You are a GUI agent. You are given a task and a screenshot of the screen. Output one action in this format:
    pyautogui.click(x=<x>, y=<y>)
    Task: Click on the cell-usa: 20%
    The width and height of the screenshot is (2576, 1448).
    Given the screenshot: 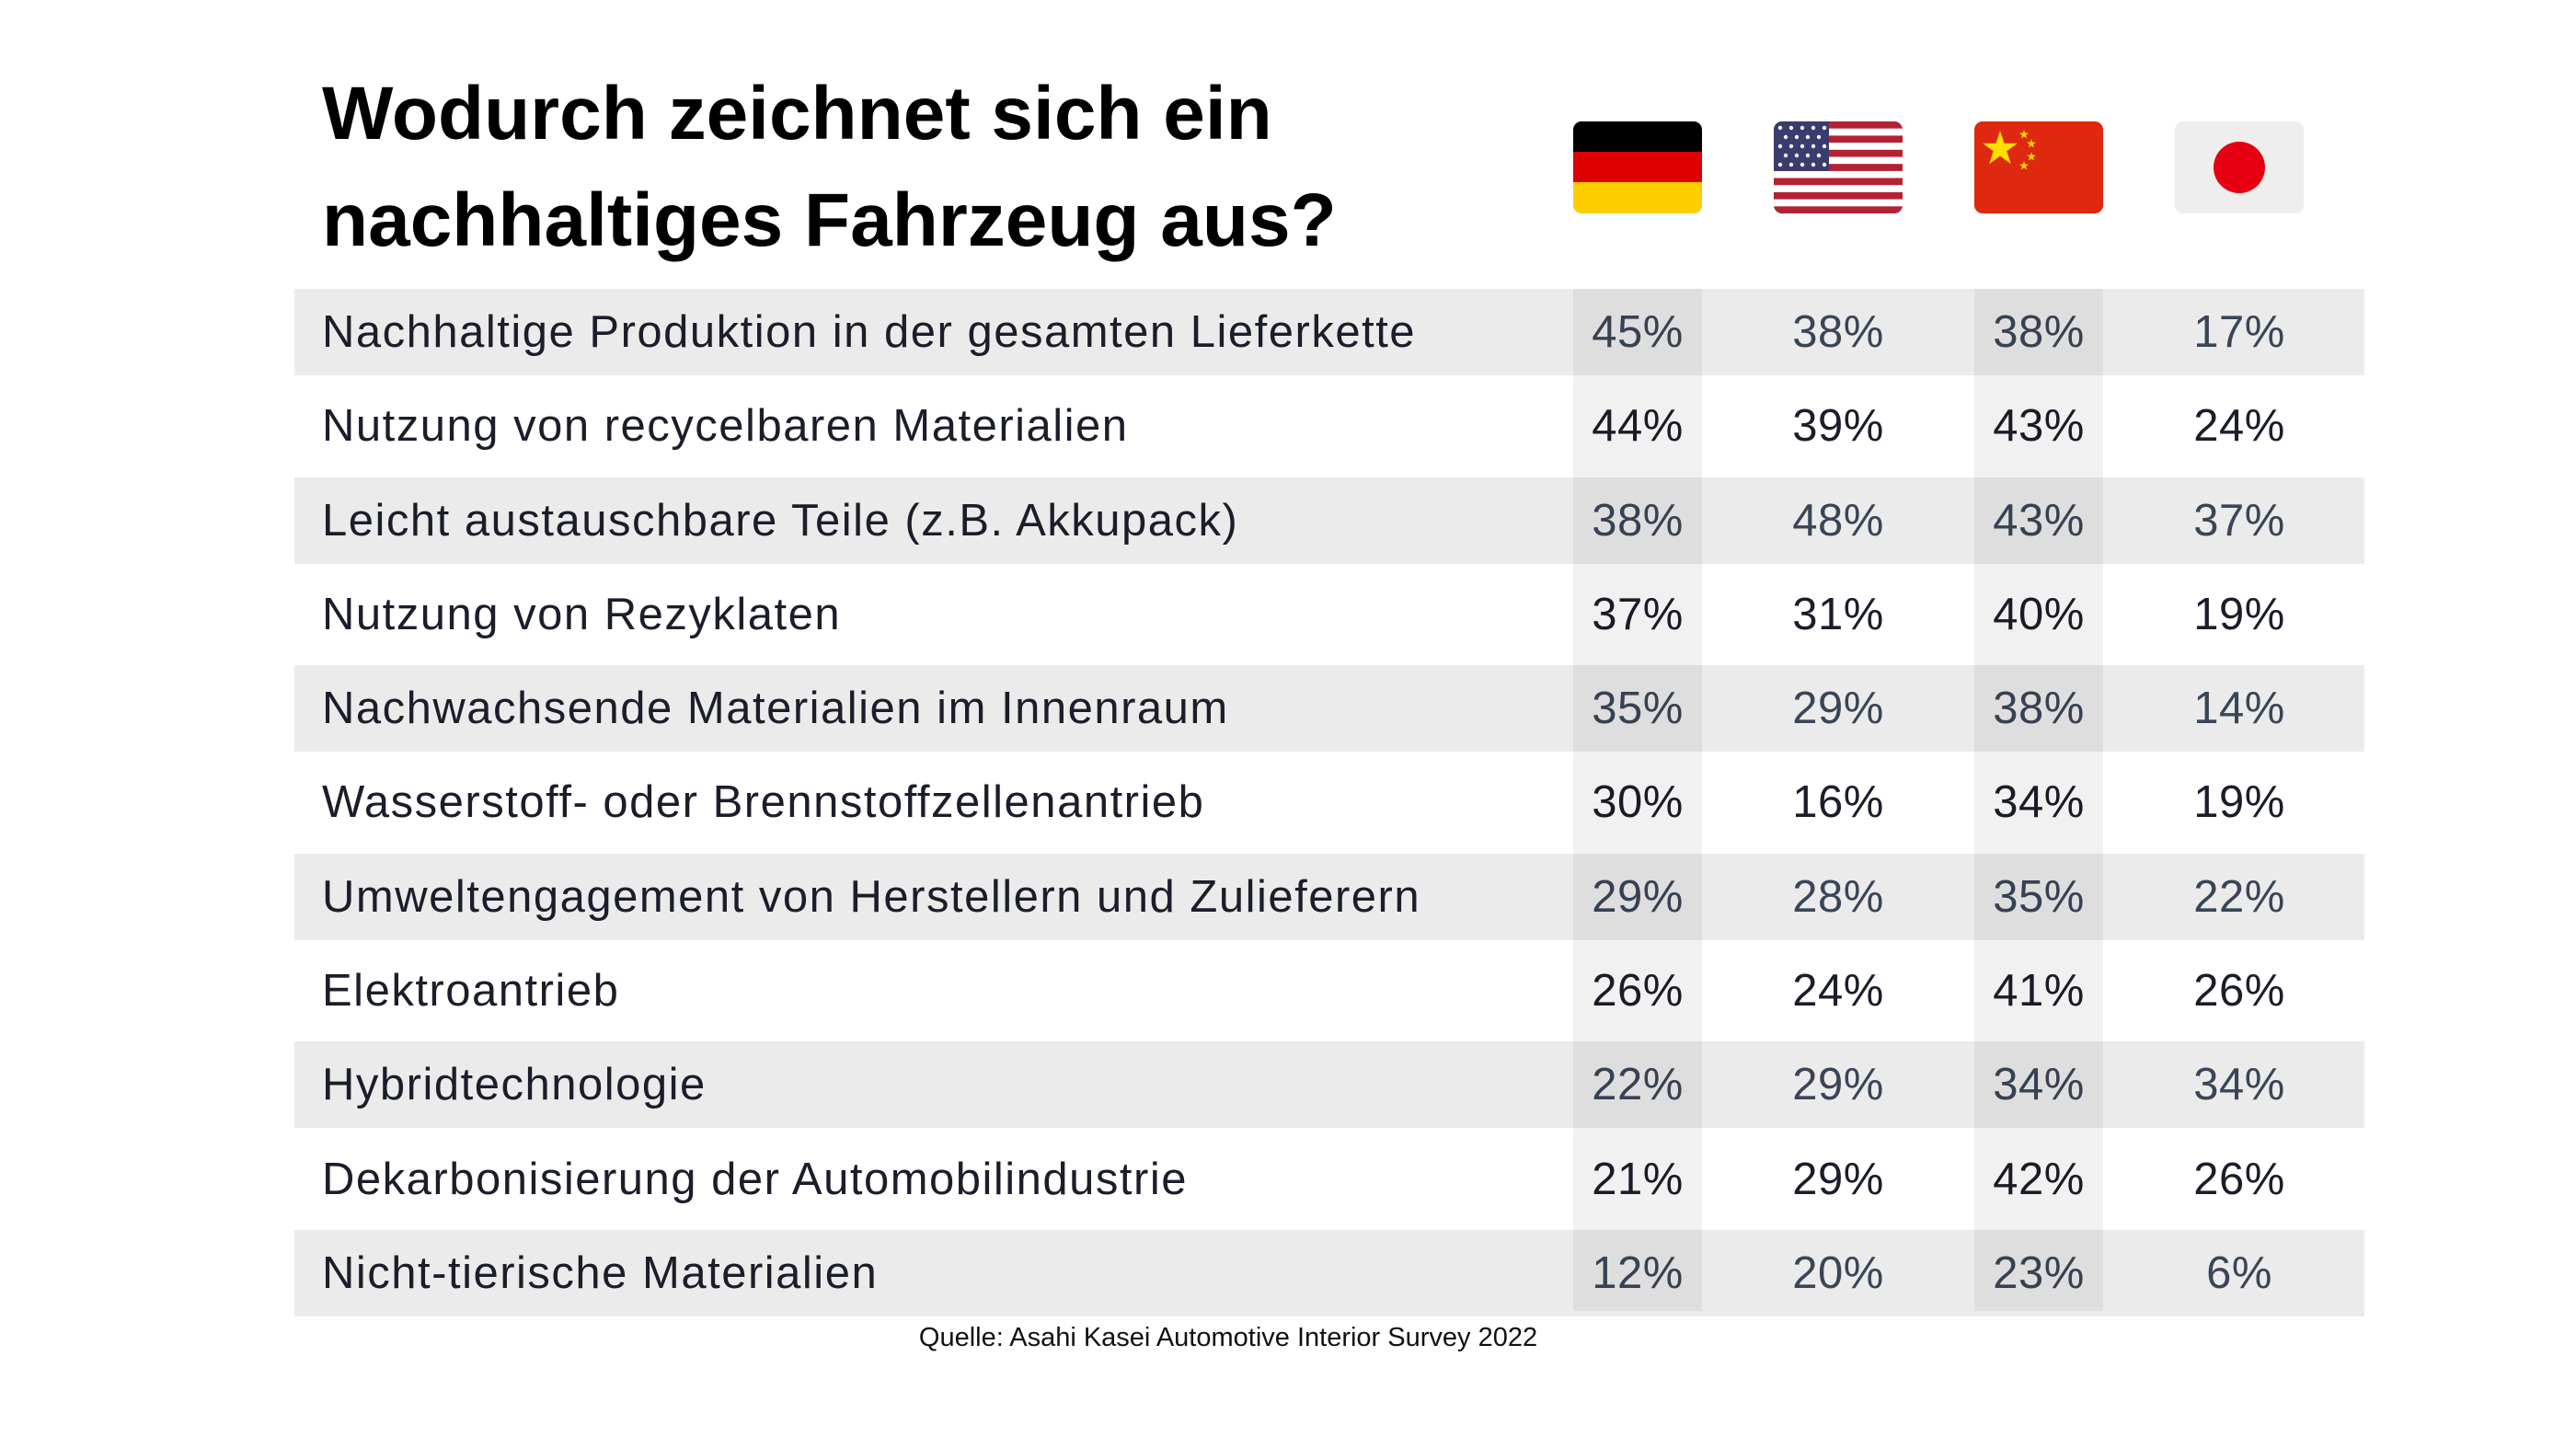 What is the action you would take?
    pyautogui.click(x=1838, y=1272)
    